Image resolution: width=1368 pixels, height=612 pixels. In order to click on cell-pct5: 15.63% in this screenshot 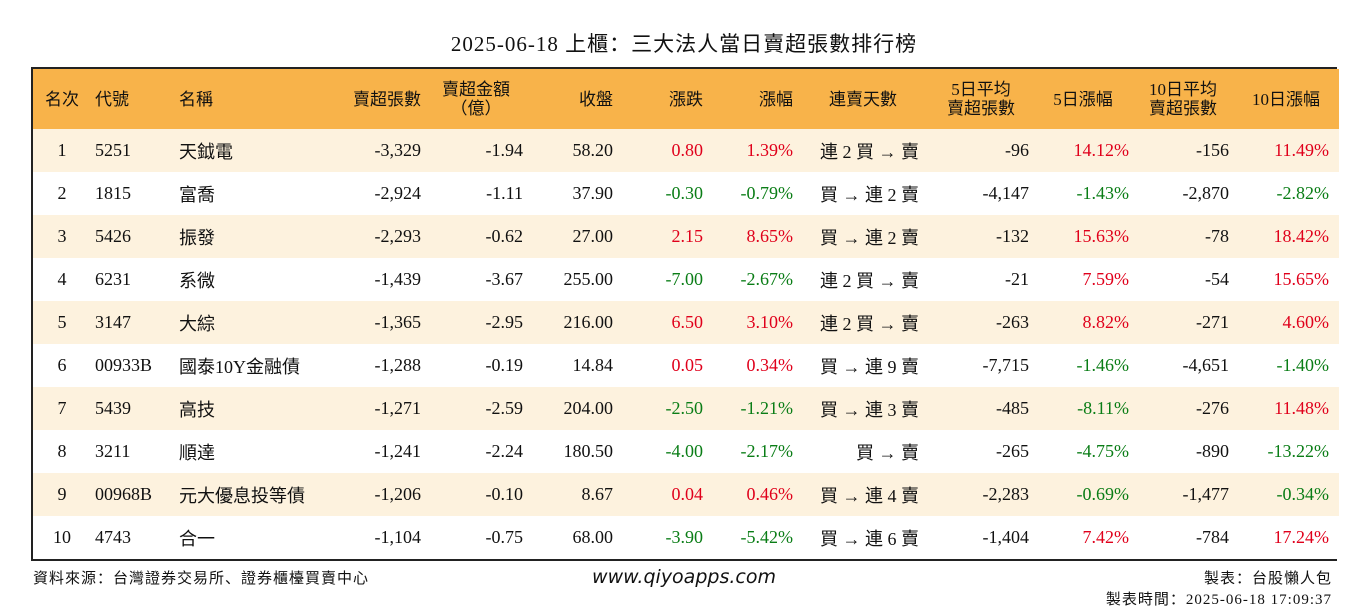, I will do `click(1101, 236)`.